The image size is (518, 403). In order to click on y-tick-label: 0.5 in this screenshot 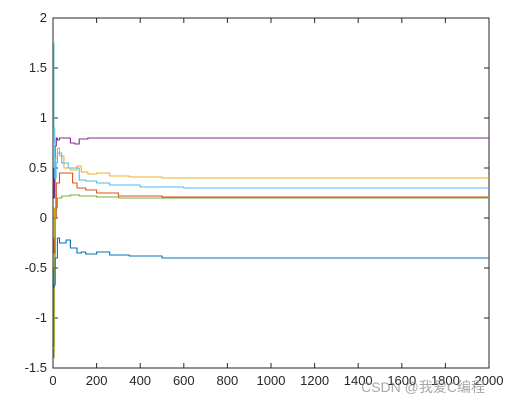, I will do `click(38, 167)`.